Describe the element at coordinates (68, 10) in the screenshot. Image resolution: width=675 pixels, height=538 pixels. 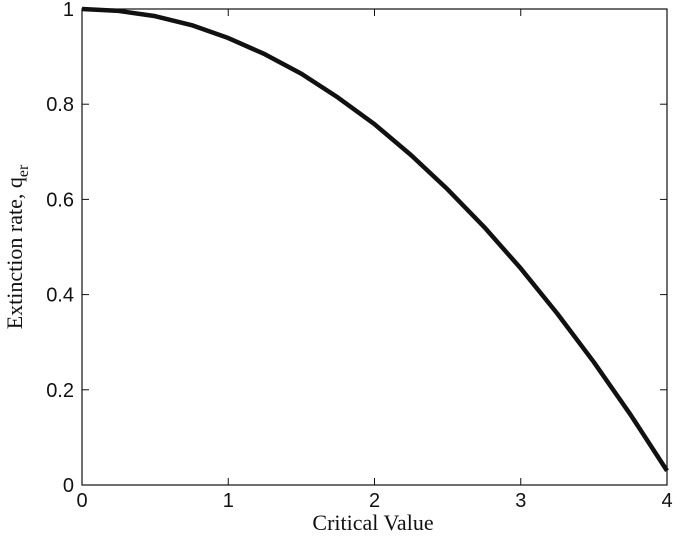
I see `y-tick-label: 1` at that location.